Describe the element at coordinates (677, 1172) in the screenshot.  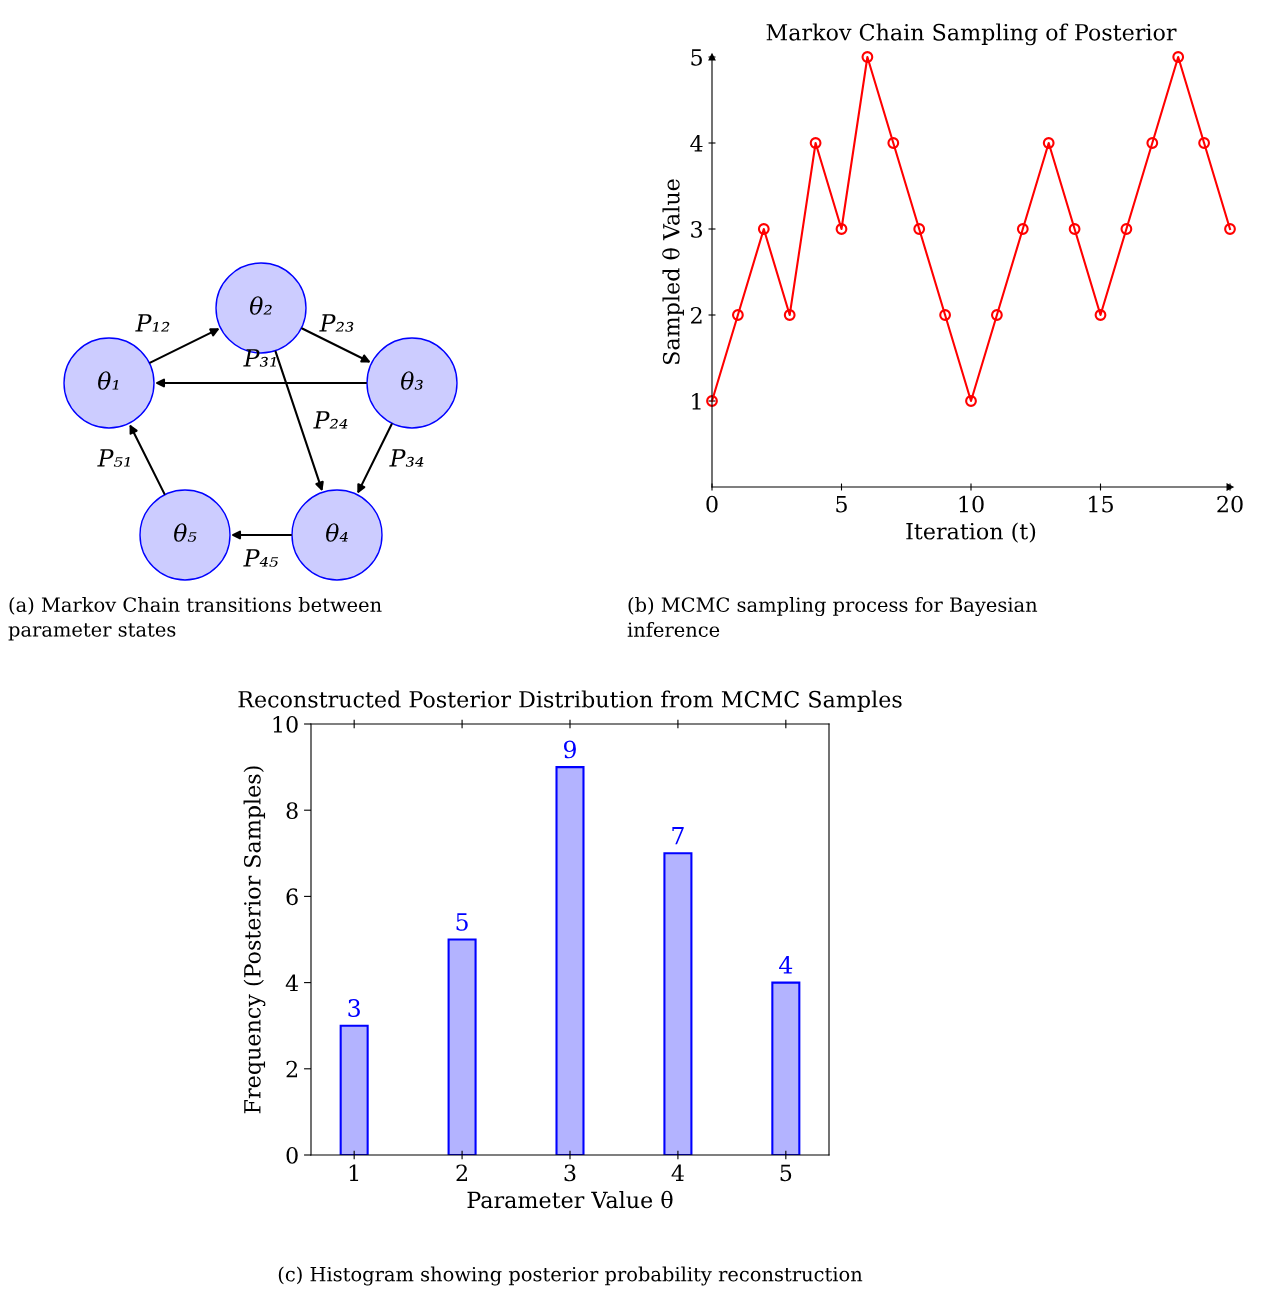
I see `x-tick-label: 4` at that location.